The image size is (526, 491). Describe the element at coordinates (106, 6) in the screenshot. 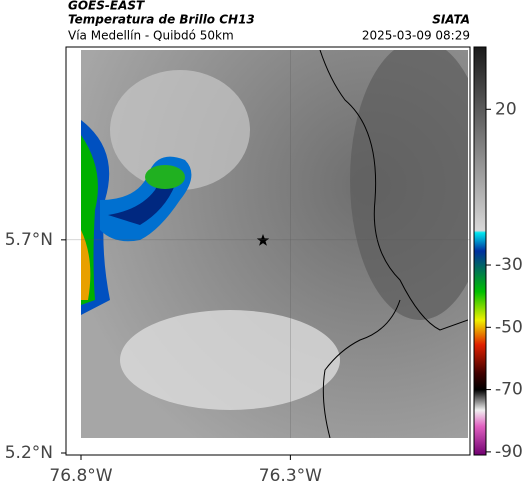

I see `source: GOES-EAST` at that location.